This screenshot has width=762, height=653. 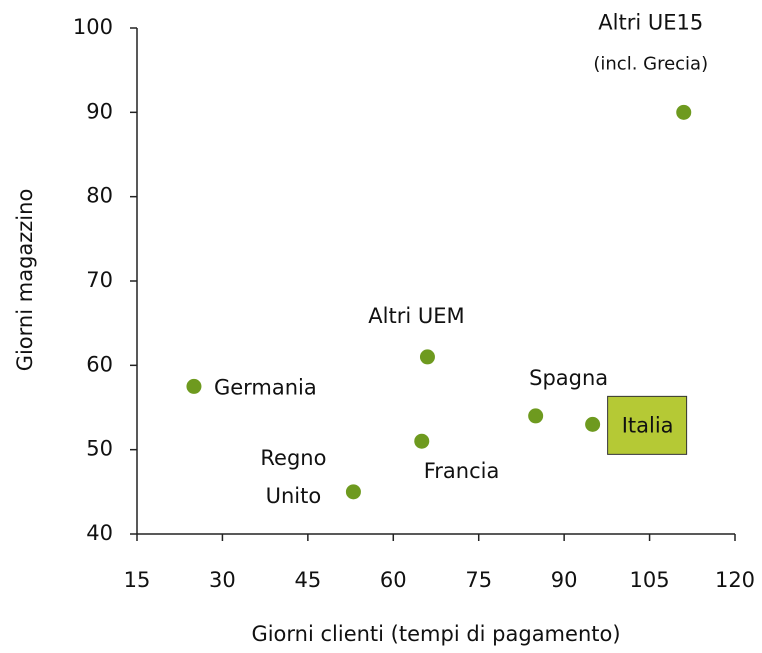 What do you see at coordinates (294, 496) in the screenshot?
I see `point-label: Unito` at bounding box center [294, 496].